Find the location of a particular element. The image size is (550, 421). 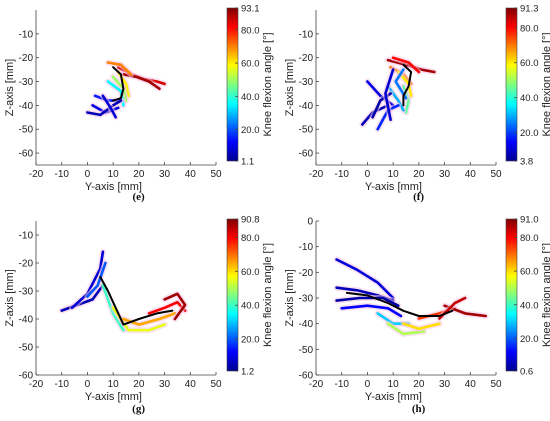

colorbar-tick-label: 1.2 is located at coordinates (247, 372).